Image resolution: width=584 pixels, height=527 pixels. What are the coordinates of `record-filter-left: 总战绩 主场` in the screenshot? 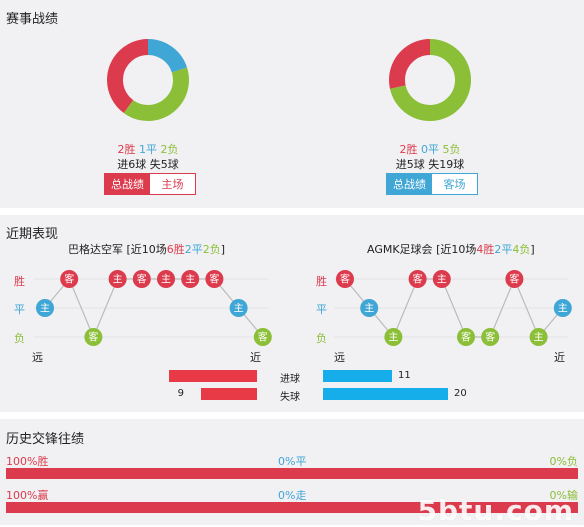 It's located at (150, 184).